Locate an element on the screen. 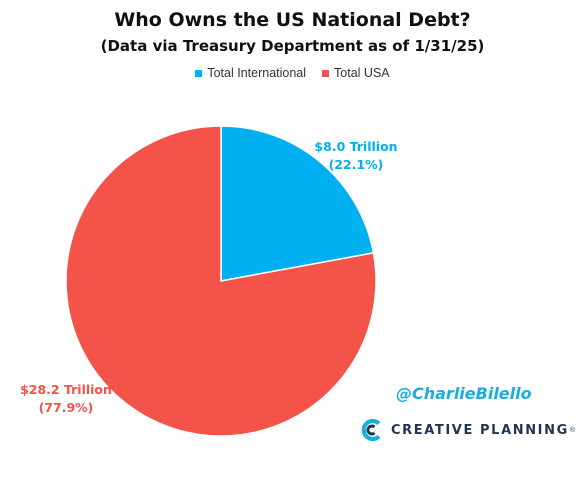 Image resolution: width=585 pixels, height=479 pixels. data-label-value-international: $8.0 Trillion is located at coordinates (355, 146).